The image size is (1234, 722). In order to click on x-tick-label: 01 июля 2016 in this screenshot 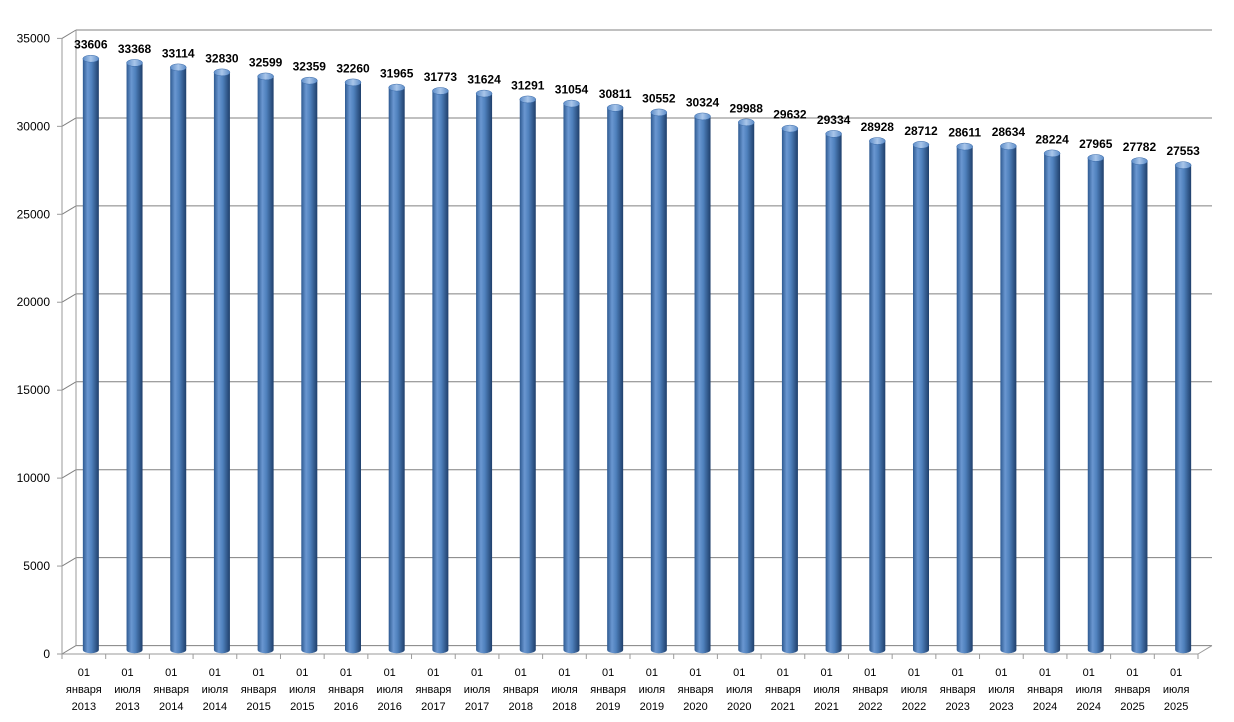, I will do `click(389, 690)`.